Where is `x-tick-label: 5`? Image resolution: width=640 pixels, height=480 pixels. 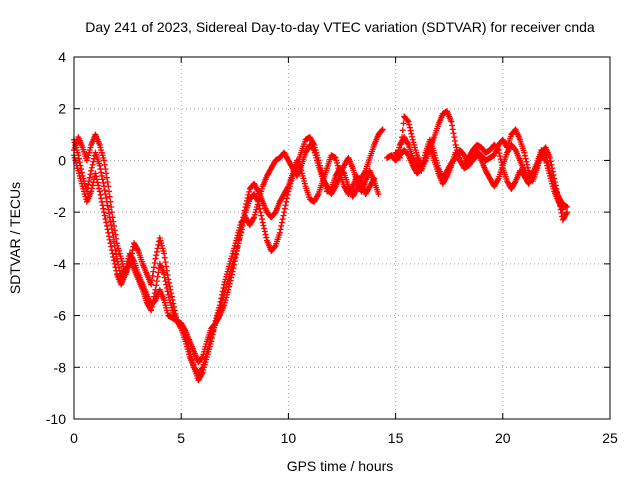 x-tick-label: 5 is located at coordinates (181, 438).